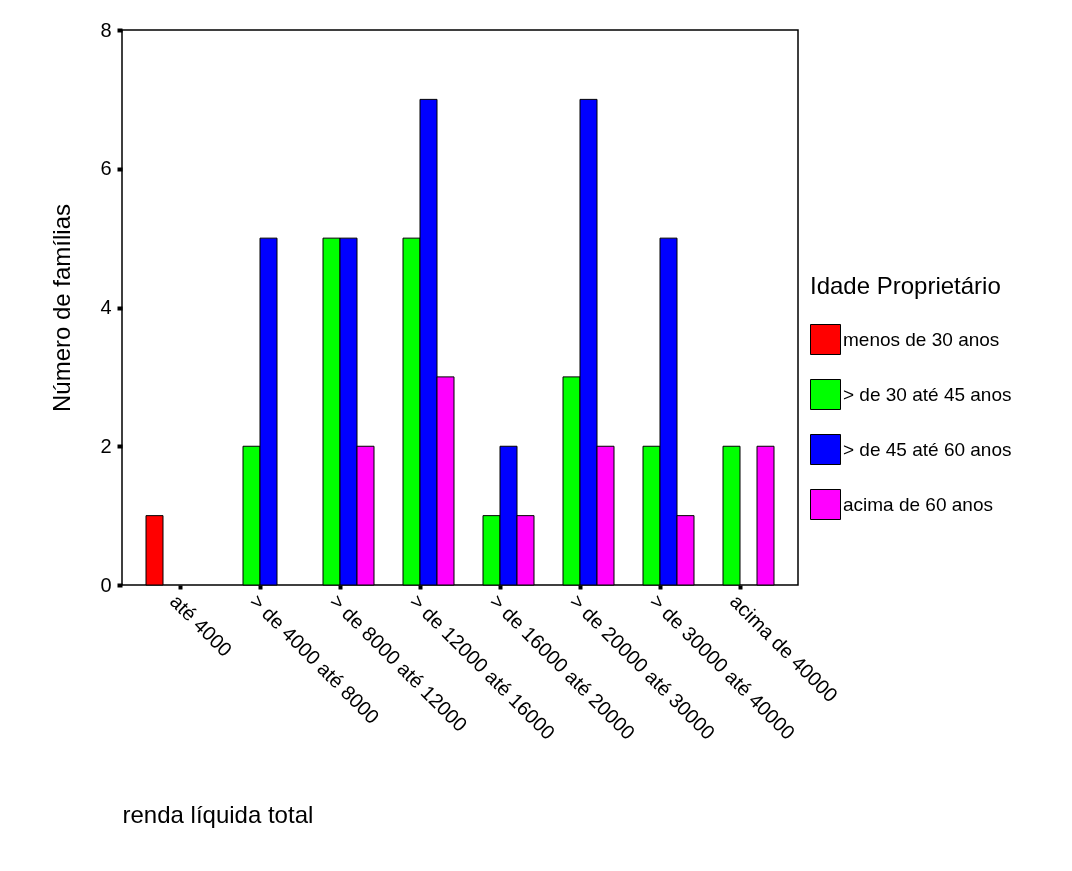 Image resolution: width=1072 pixels, height=871 pixels. What do you see at coordinates (106, 584) in the screenshot?
I see `y-tick-label: 0` at bounding box center [106, 584].